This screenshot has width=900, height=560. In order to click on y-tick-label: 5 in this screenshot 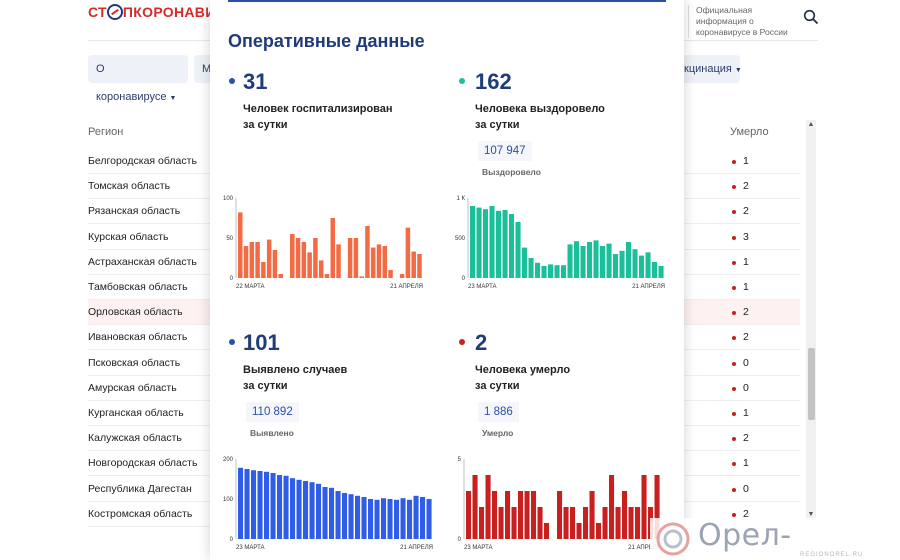, I will do `click(460, 460)`.